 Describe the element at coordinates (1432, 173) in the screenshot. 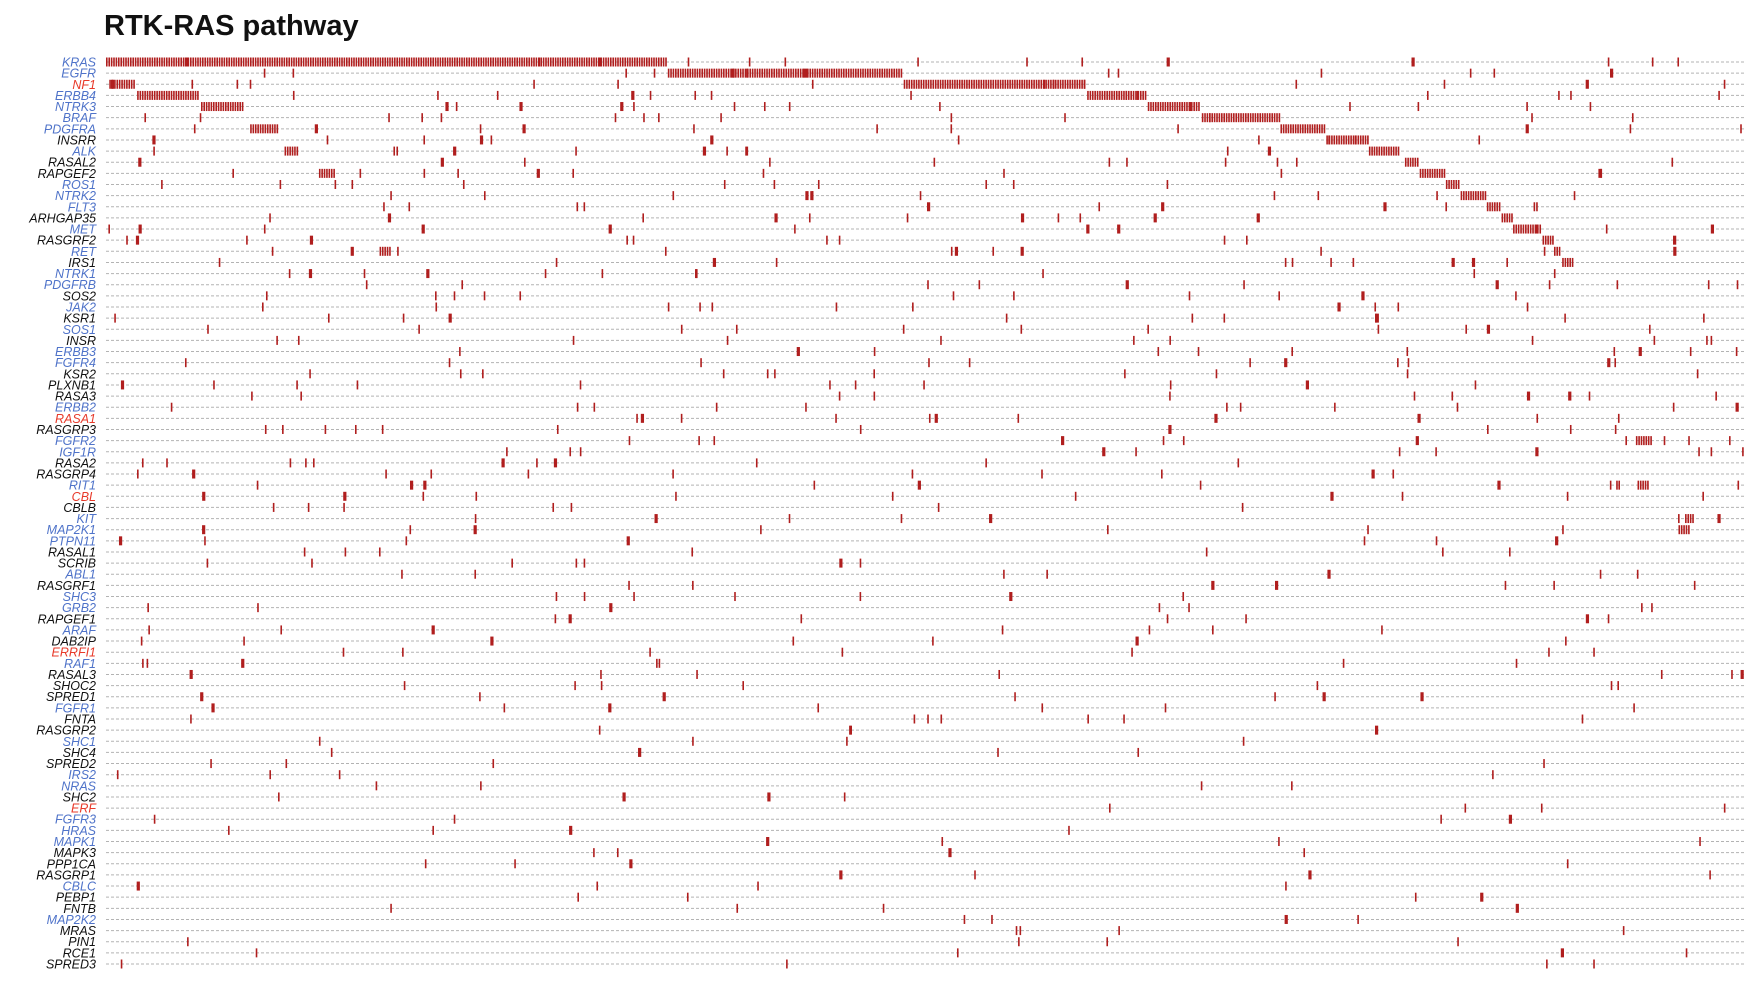

I see `mutation-block-rapgef2` at that location.